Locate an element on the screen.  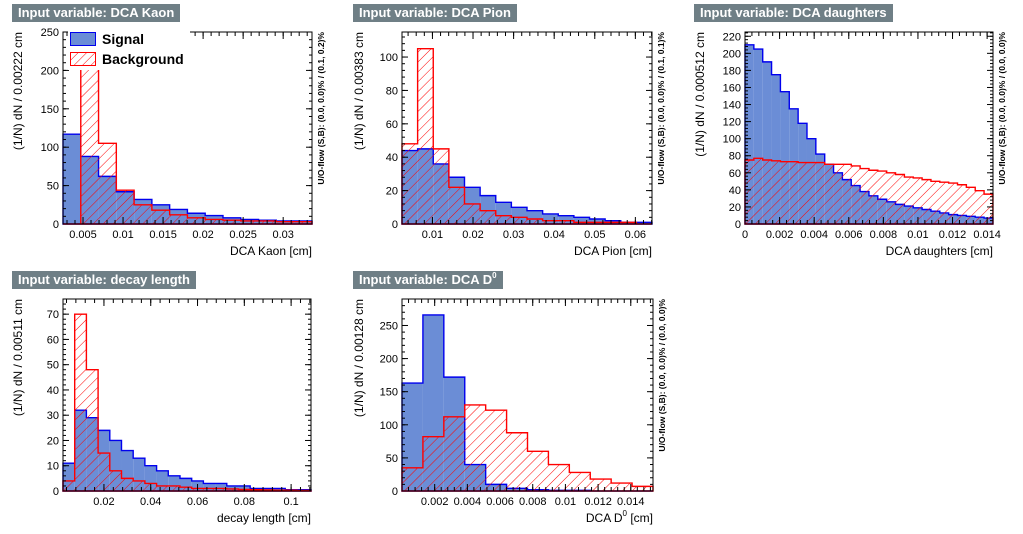
y-axis-label: (1/N) dN / 0.000512 cm is located at coordinates (700, 94).